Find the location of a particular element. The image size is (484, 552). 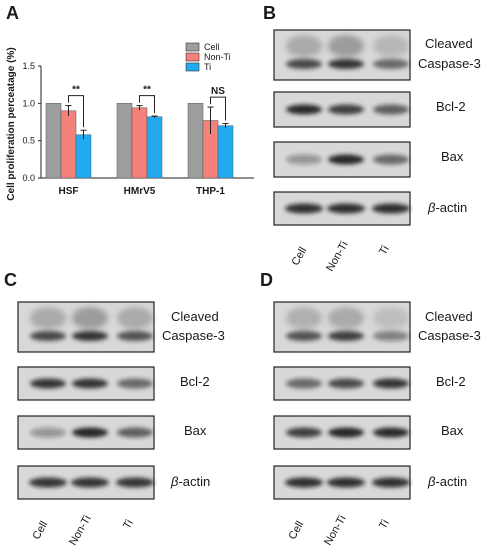

legend-swatch-non-ti is located at coordinates (192, 57).